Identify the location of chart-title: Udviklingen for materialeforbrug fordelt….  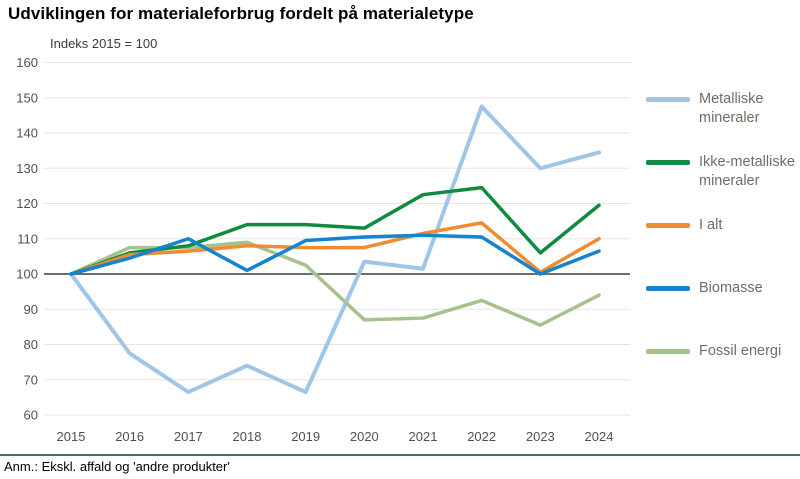
(241, 13).